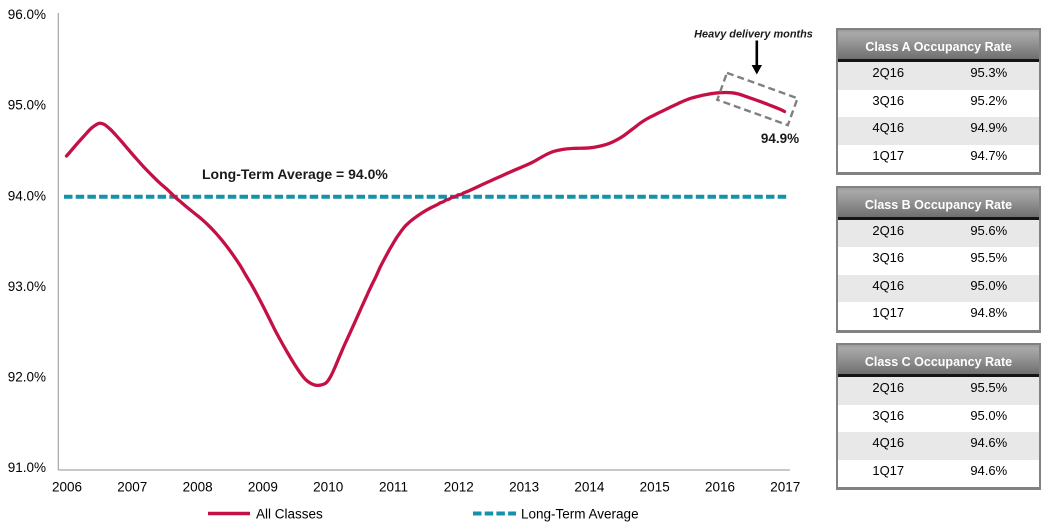 This screenshot has height=531, width=1047. Describe the element at coordinates (524, 487) in the screenshot. I see `svg-text: 2013` at that location.